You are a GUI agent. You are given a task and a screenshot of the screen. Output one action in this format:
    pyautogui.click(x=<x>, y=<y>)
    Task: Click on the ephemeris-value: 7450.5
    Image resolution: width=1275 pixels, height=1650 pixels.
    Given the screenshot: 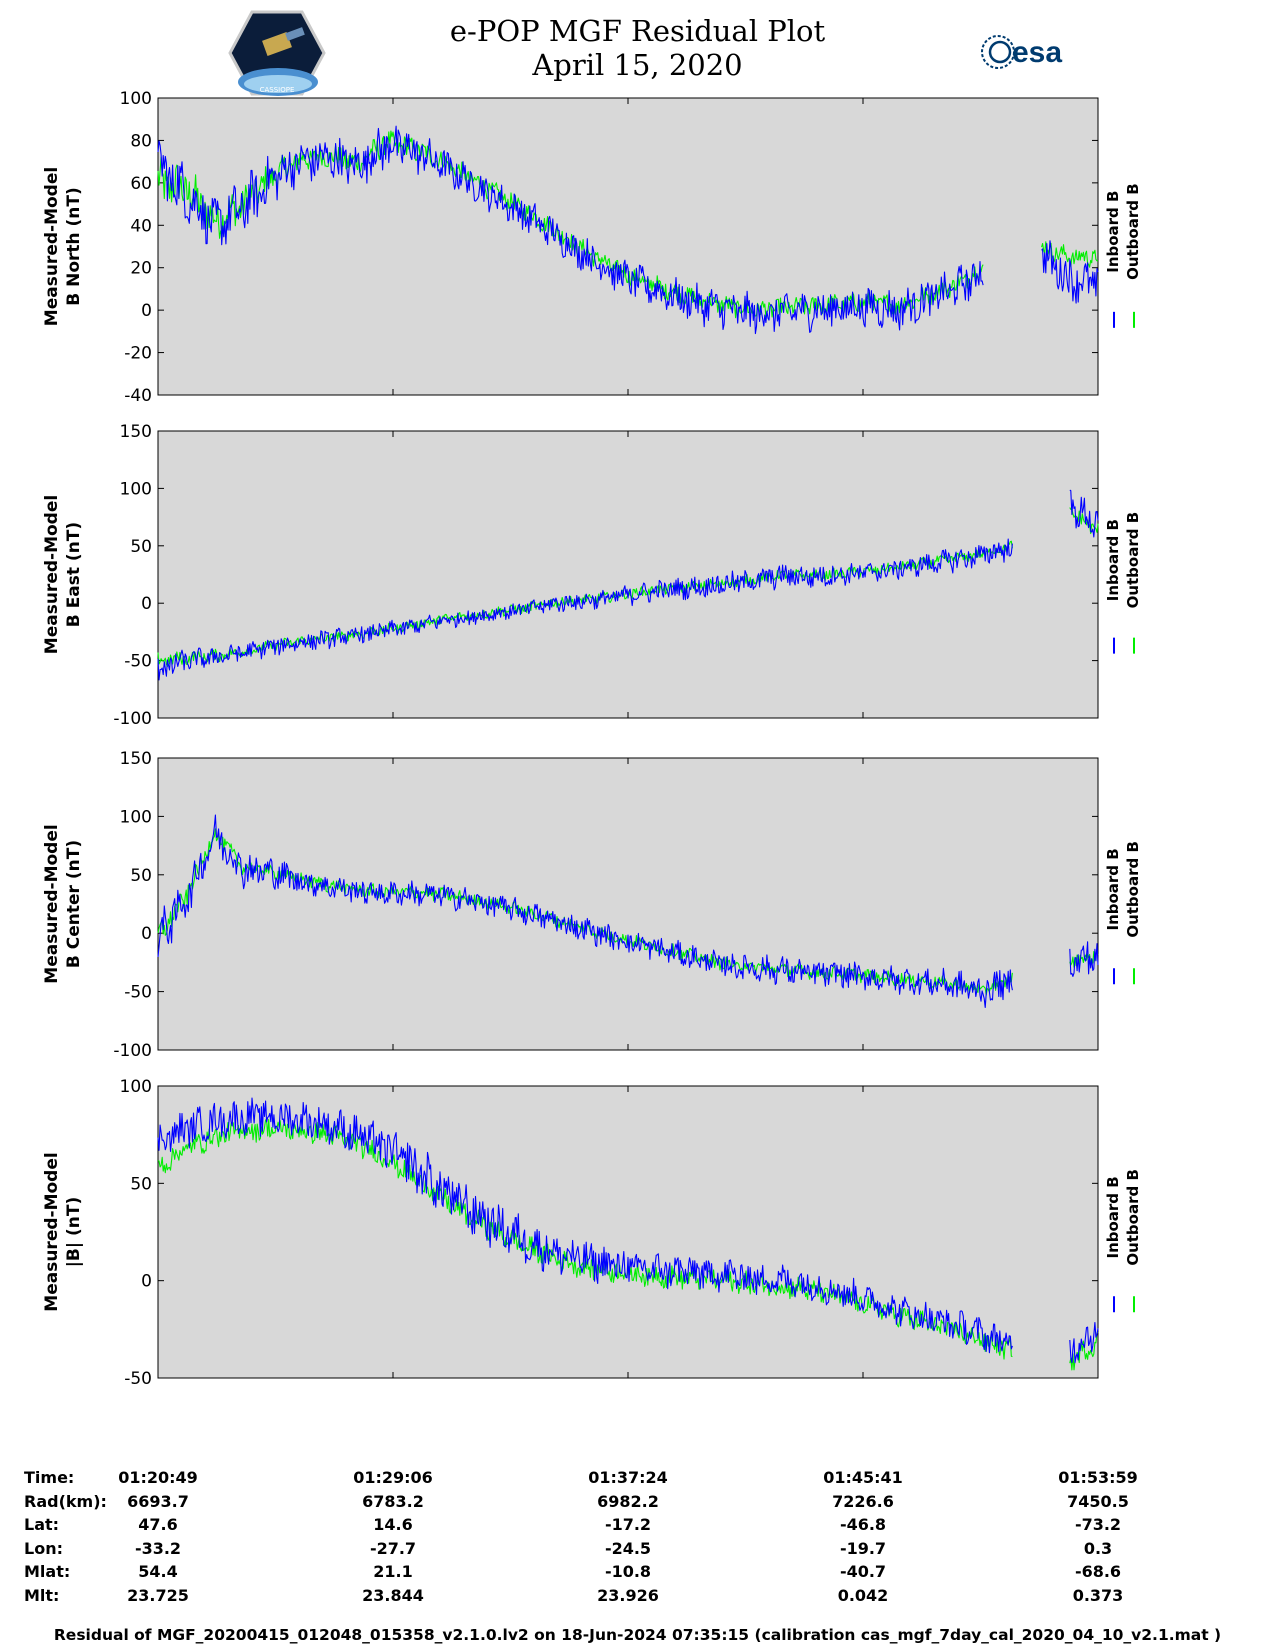 What is the action you would take?
    pyautogui.click(x=1098, y=1501)
    